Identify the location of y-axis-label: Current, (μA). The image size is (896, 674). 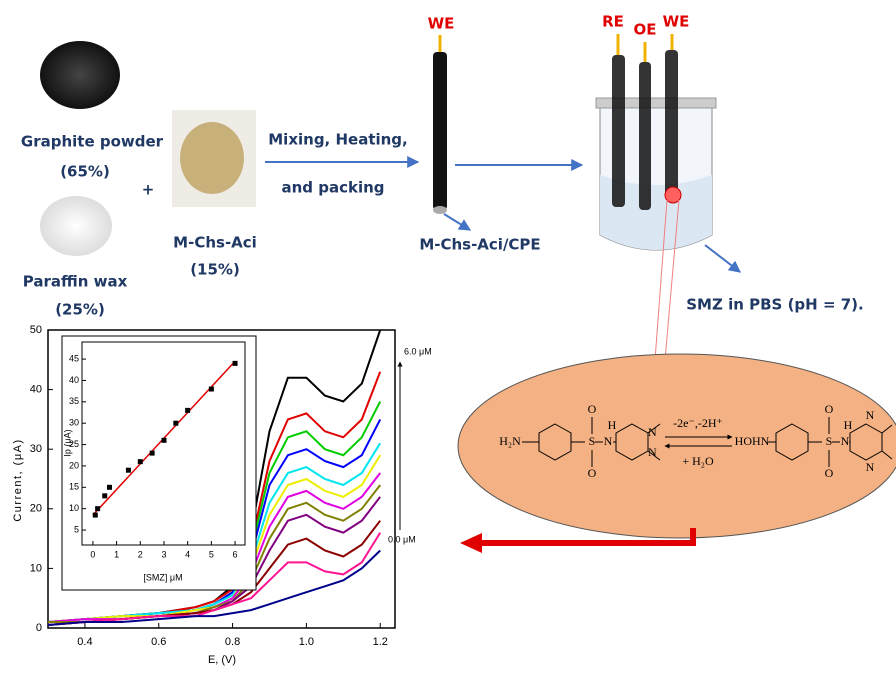
(18, 479).